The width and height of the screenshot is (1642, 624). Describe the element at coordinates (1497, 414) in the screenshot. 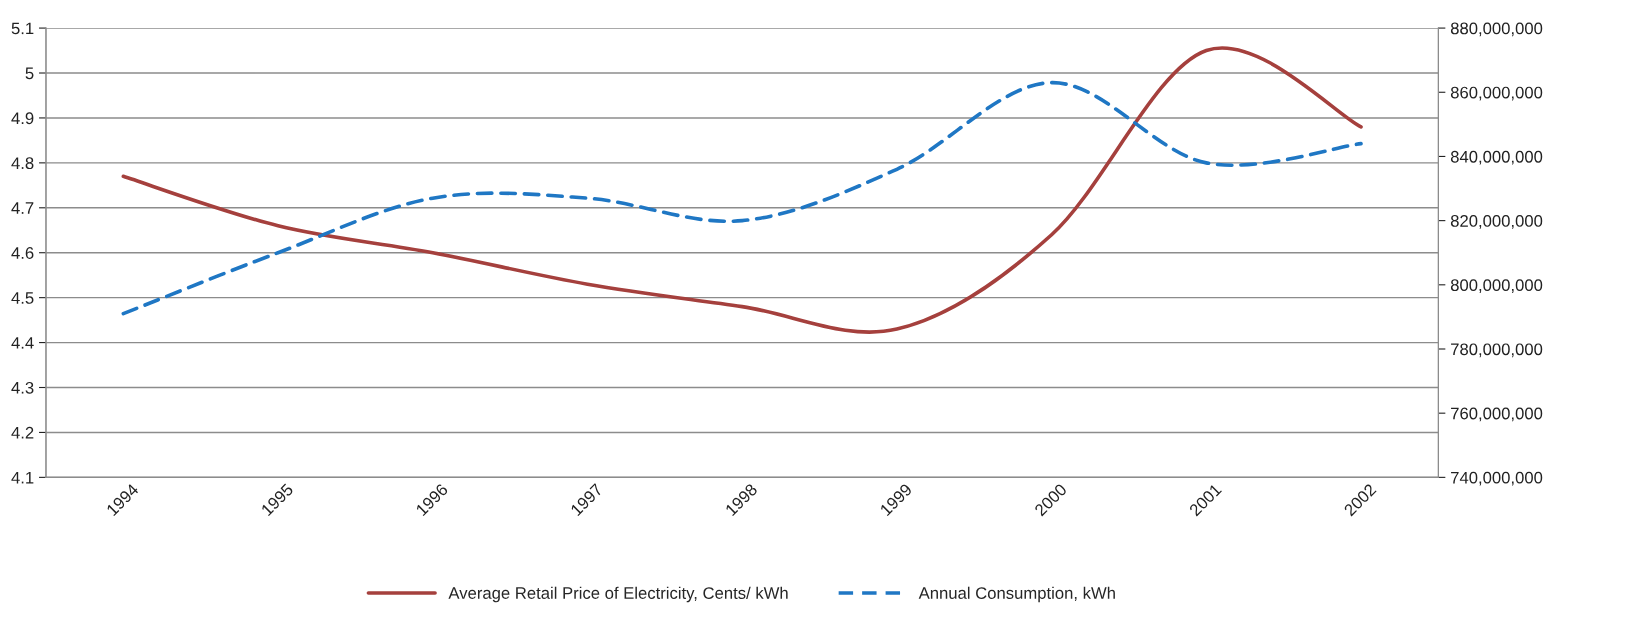

I see `y2-tick-label: 760,000,000` at that location.